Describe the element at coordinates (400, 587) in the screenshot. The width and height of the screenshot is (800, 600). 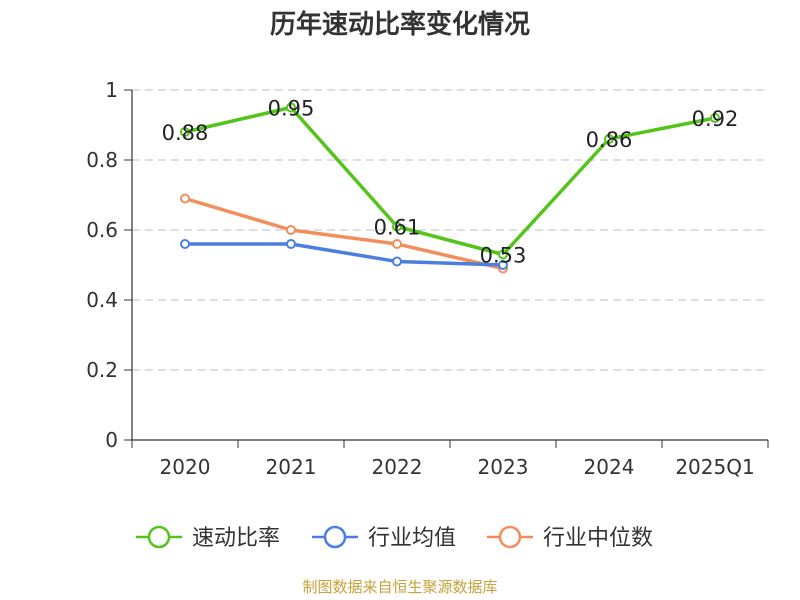
I see `source-footer: 制图数据来自恒生聚源数据库` at that location.